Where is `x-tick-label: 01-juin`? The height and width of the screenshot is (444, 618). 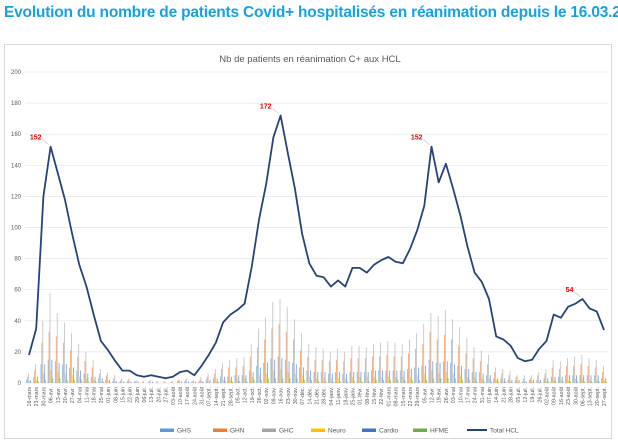 x-tick-label: 01-juin is located at coordinates (109, 395).